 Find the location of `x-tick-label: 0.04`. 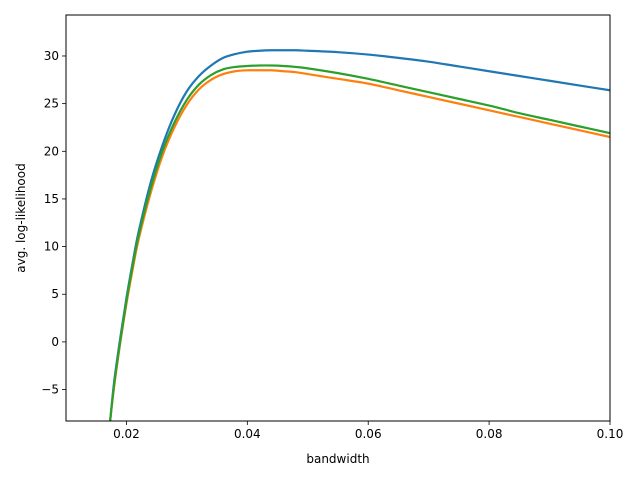

x-tick-label: 0.04 is located at coordinates (247, 434).